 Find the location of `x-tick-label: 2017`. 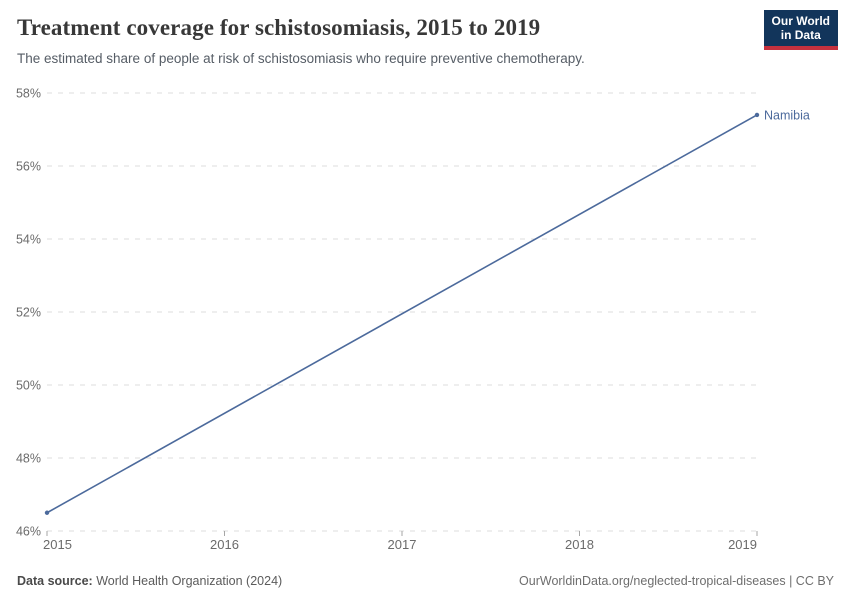

x-tick-label: 2017 is located at coordinates (402, 544).